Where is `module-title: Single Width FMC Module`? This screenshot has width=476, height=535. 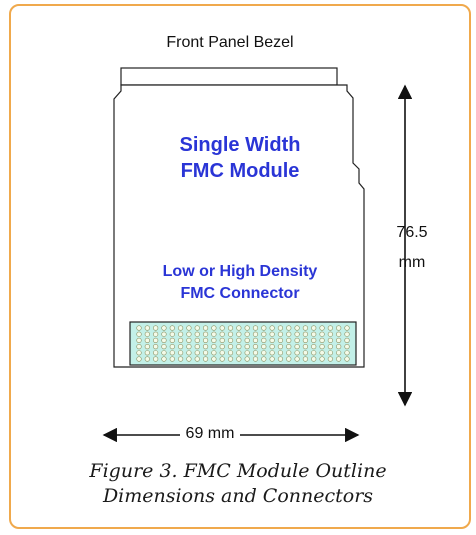
module-title: Single Width FMC Module is located at coordinates (240, 158).